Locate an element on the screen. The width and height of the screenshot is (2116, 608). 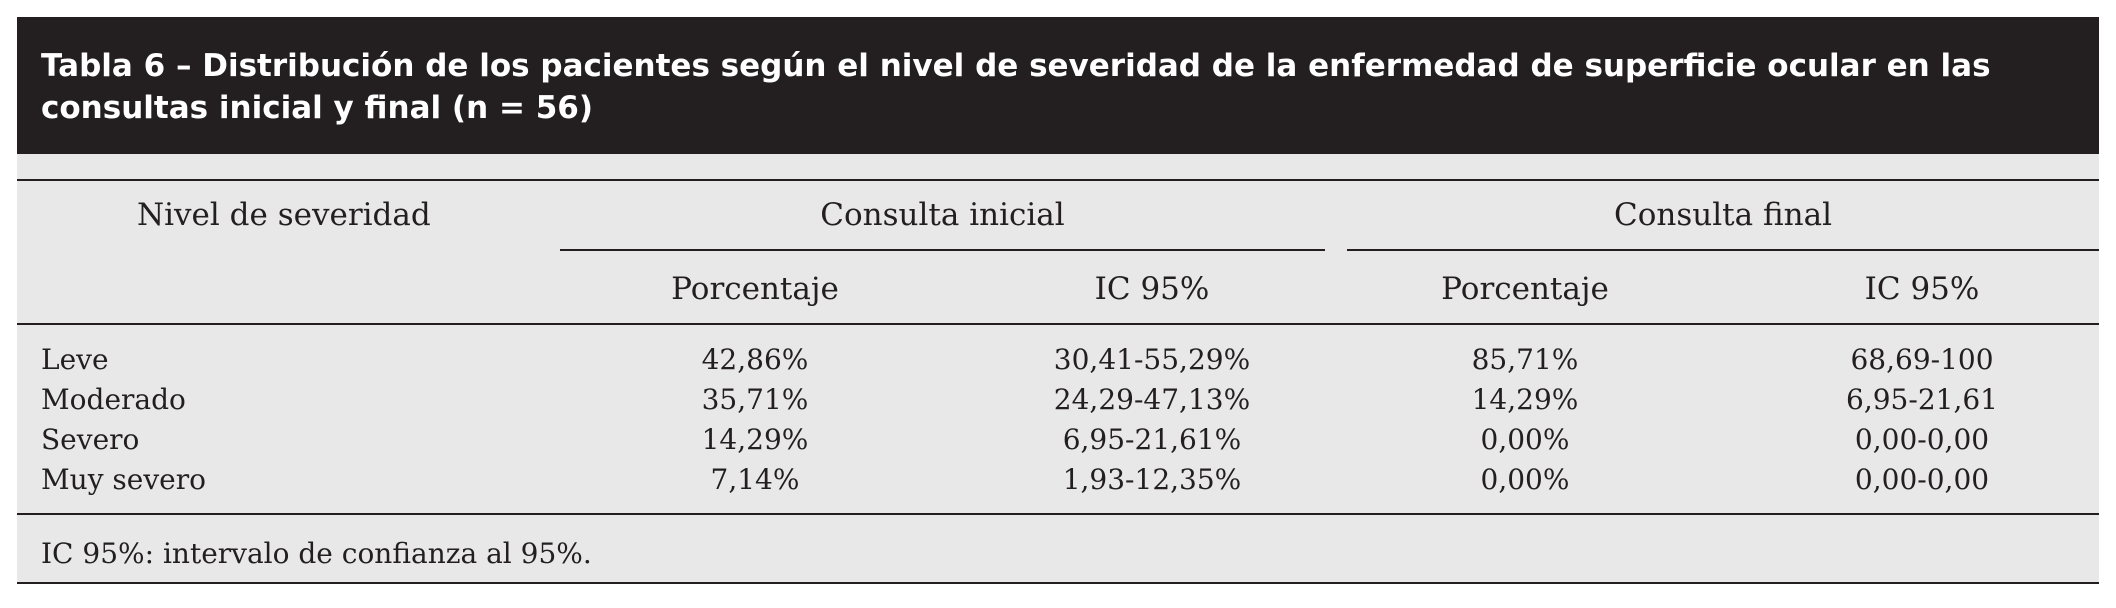
cell-moderado-final-pct: 14,29% is located at coordinates (1525, 399).